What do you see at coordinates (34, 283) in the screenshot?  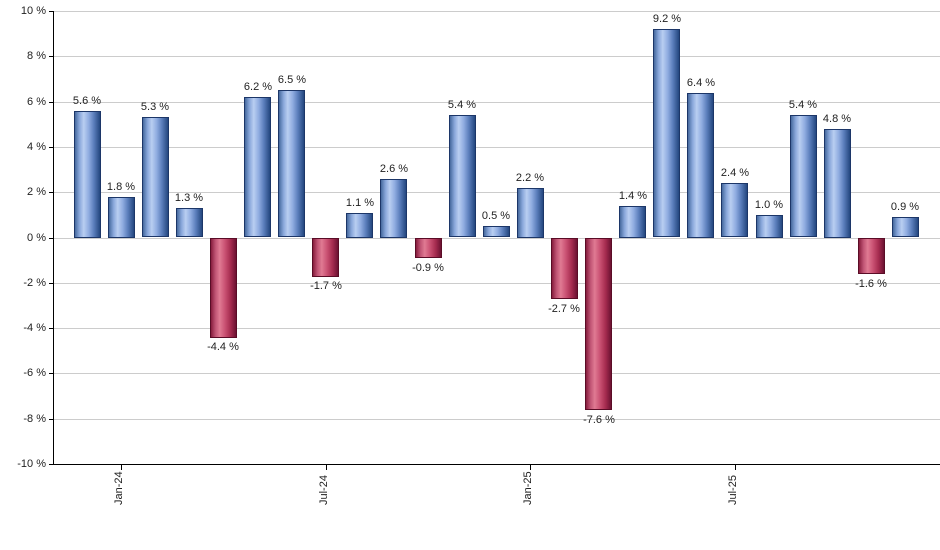 I see `y-tick-label--2: -2 %` at bounding box center [34, 283].